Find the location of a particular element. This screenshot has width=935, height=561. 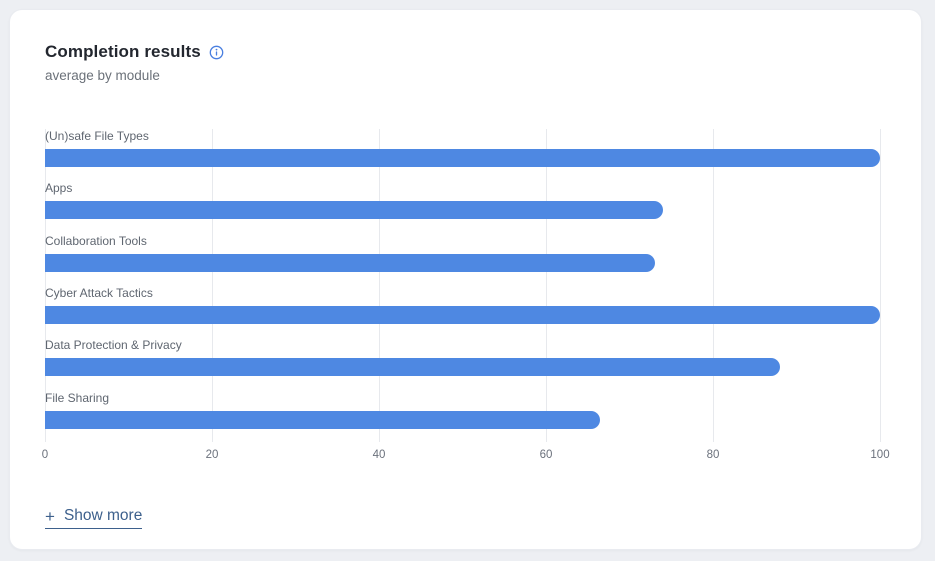

info-icon is located at coordinates (216, 52).